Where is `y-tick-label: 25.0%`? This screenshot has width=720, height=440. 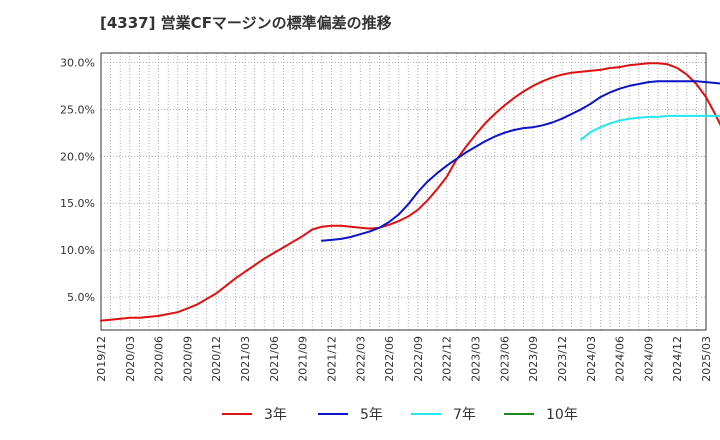
y-tick-label: 25.0% is located at coordinates (77, 109).